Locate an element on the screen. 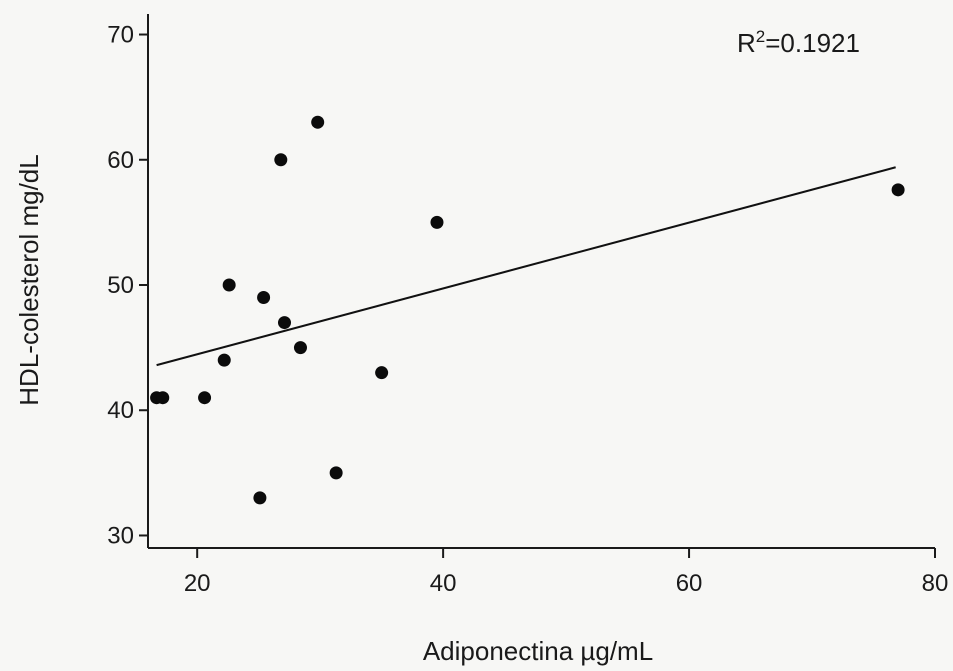 The height and width of the screenshot is (671, 953). x-tick-label: 60 is located at coordinates (689, 583).